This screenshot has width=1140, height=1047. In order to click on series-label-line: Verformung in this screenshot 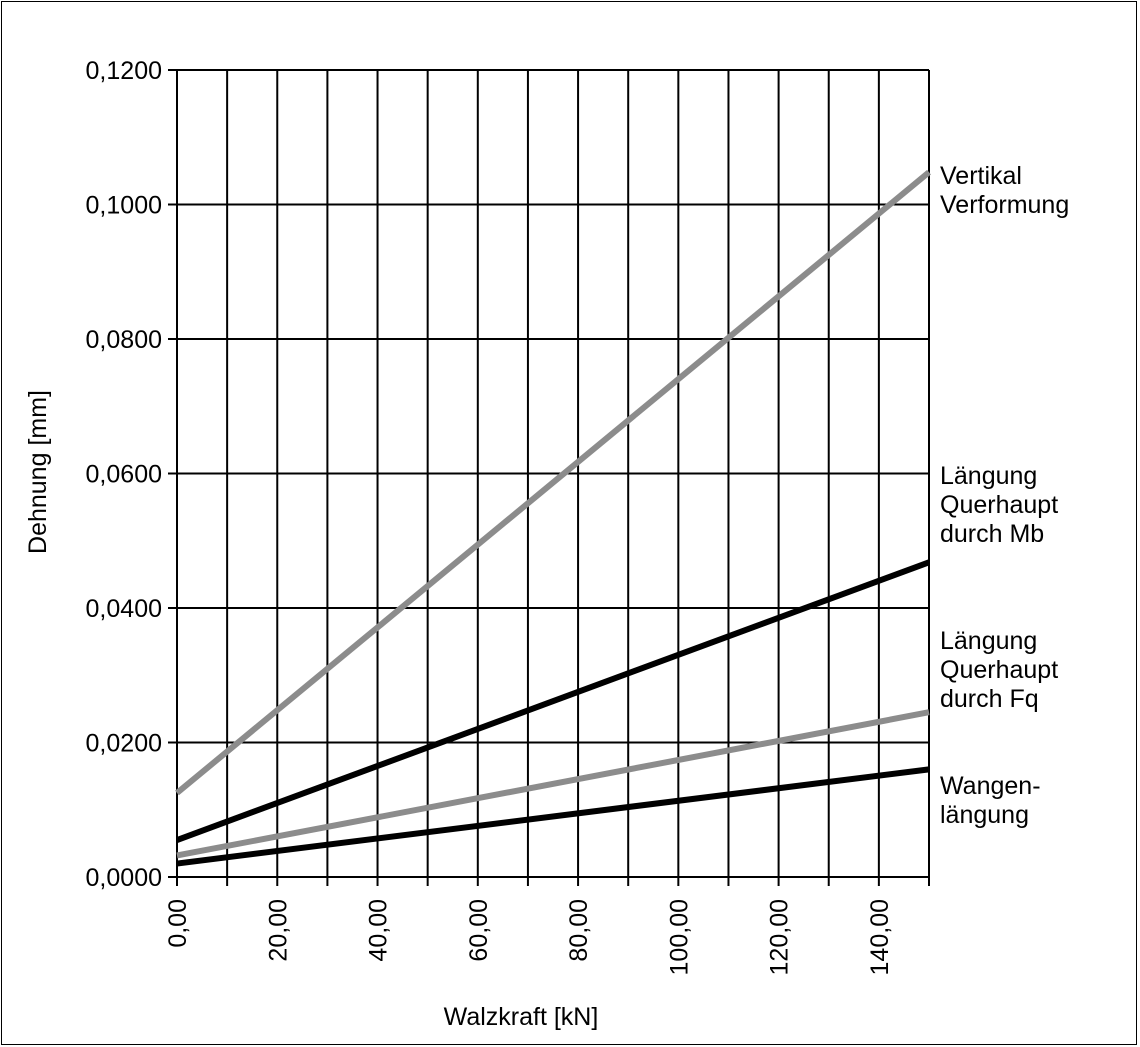, I will do `click(1004, 205)`.